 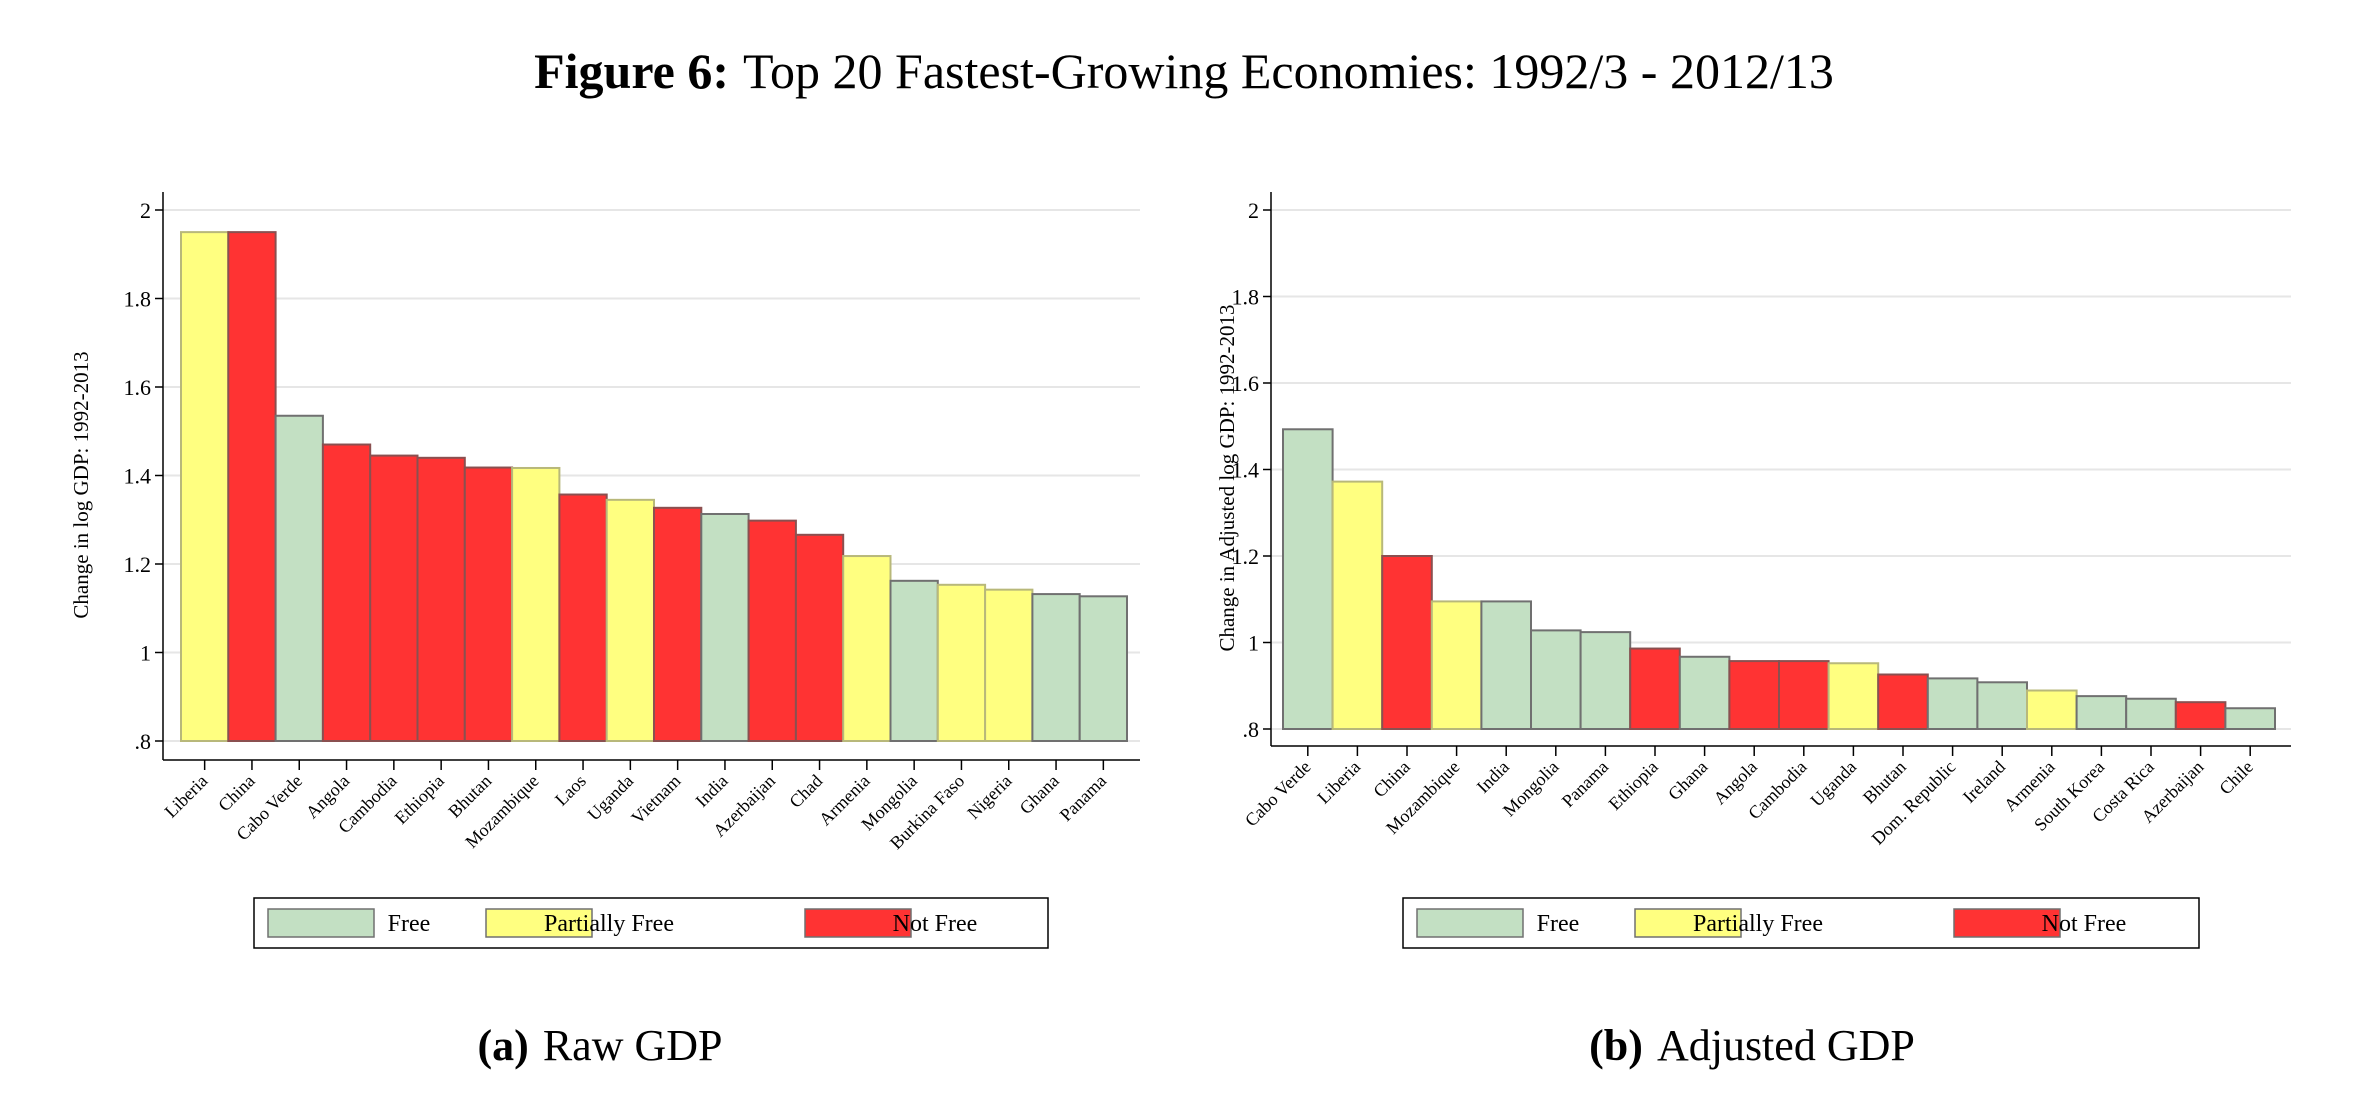 I want to click on bar-south-korea, so click(x=2101, y=713).